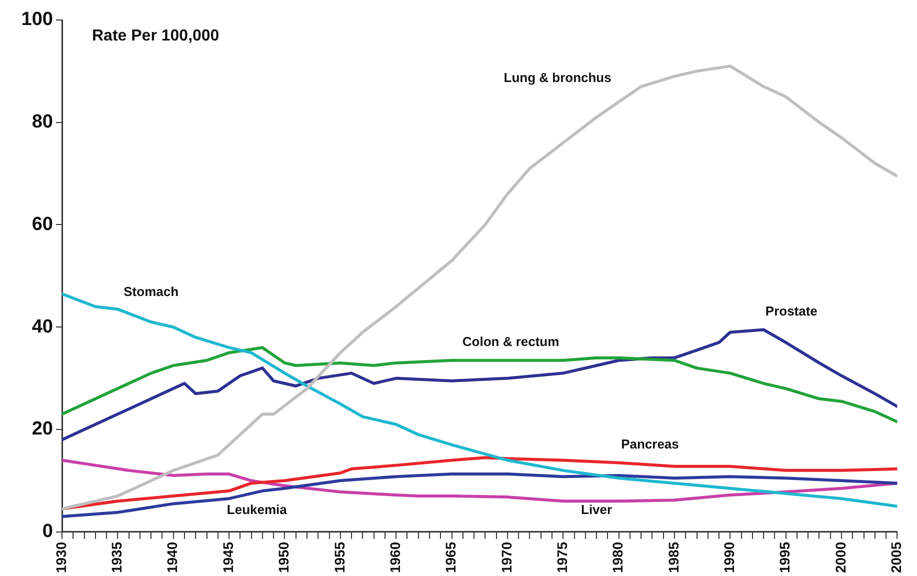  Describe the element at coordinates (47, 531) in the screenshot. I see `y-tick-label: 0` at that location.